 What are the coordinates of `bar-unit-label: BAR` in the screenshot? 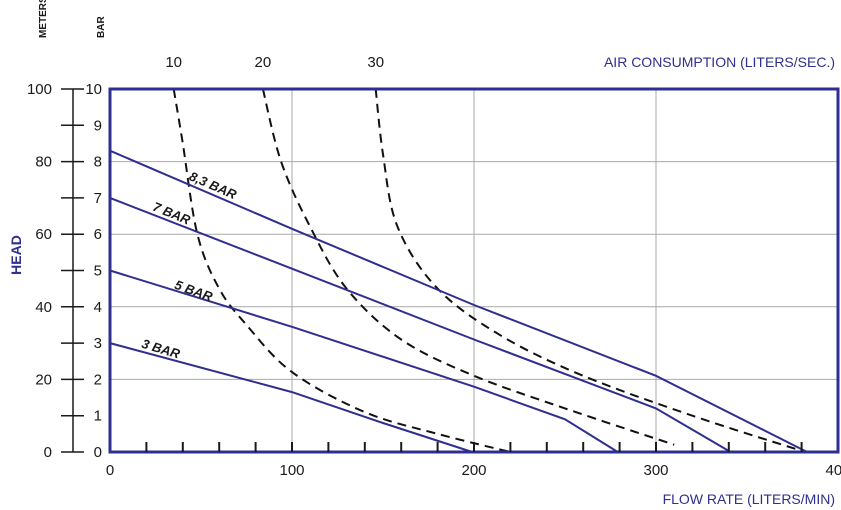 It's located at (101, 27).